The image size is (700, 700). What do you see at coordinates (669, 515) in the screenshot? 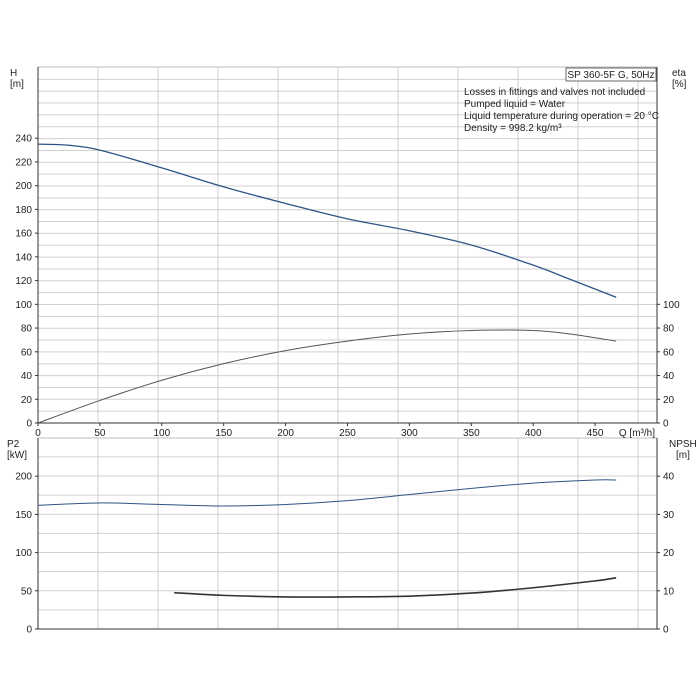
I see `y-right-tick-label: 30` at bounding box center [669, 515].